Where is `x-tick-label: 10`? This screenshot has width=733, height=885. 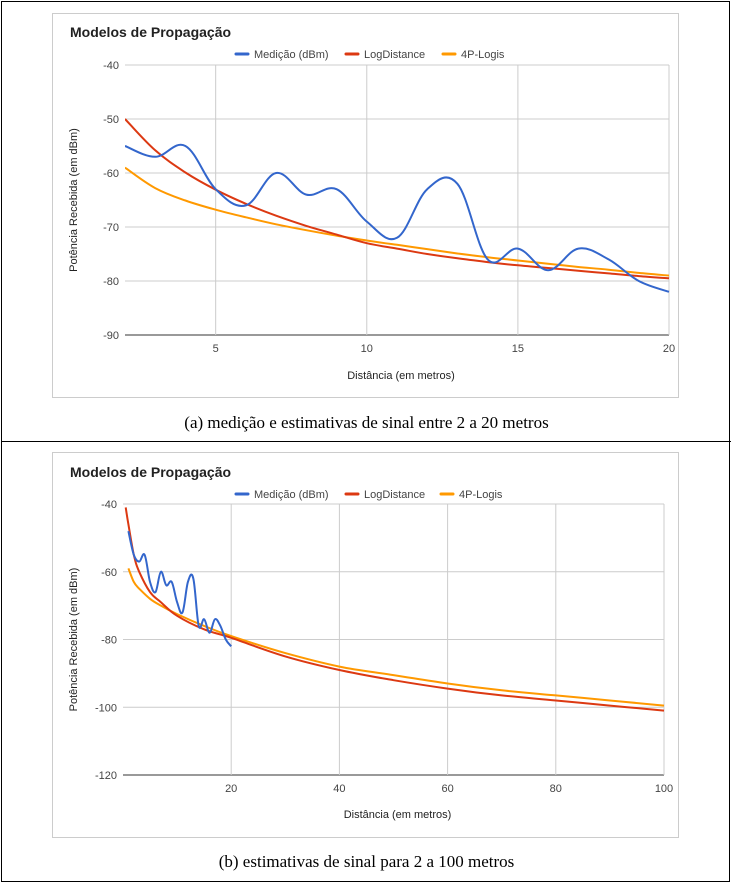 x-tick-label: 10 is located at coordinates (367, 349).